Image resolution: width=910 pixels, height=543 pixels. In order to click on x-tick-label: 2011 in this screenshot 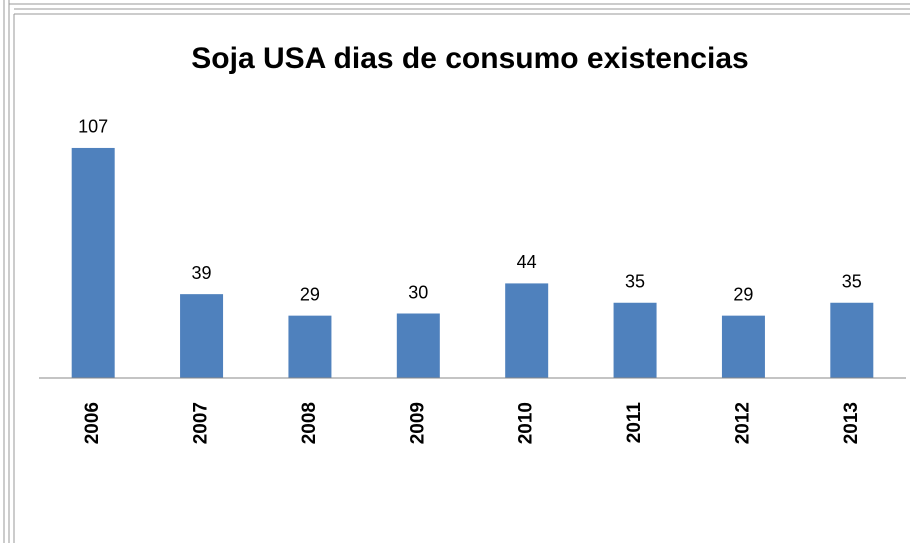, I will do `click(634, 423)`.